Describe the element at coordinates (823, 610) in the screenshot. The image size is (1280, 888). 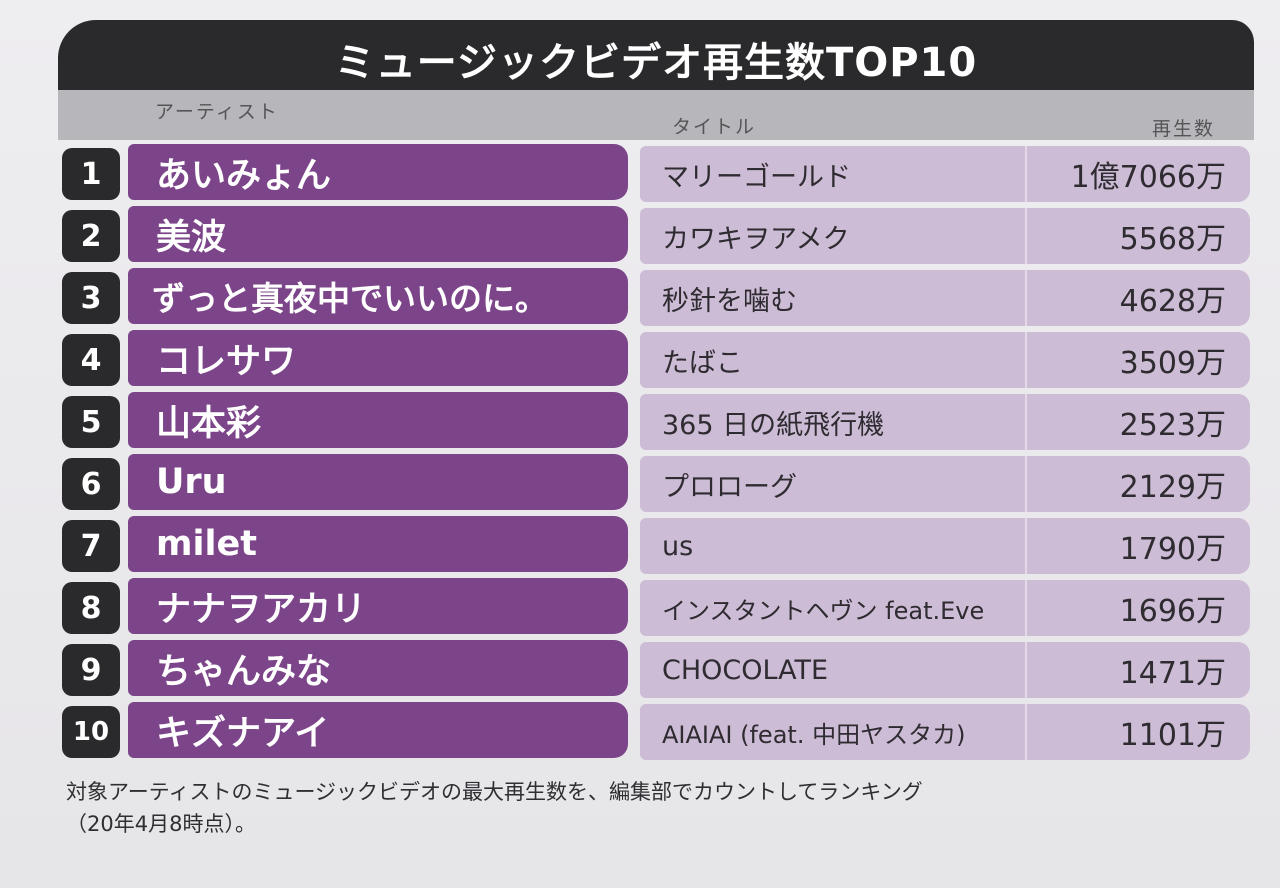
I see `song-title: インスタントヘヴン feat.Eve` at that location.